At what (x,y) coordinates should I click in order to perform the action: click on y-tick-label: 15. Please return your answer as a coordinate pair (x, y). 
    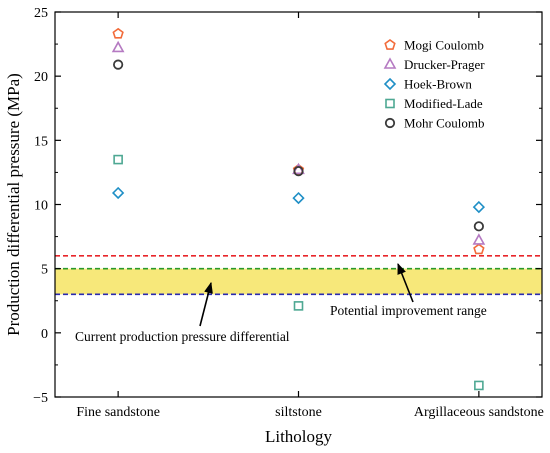
    Looking at the image, I should click on (41, 141).